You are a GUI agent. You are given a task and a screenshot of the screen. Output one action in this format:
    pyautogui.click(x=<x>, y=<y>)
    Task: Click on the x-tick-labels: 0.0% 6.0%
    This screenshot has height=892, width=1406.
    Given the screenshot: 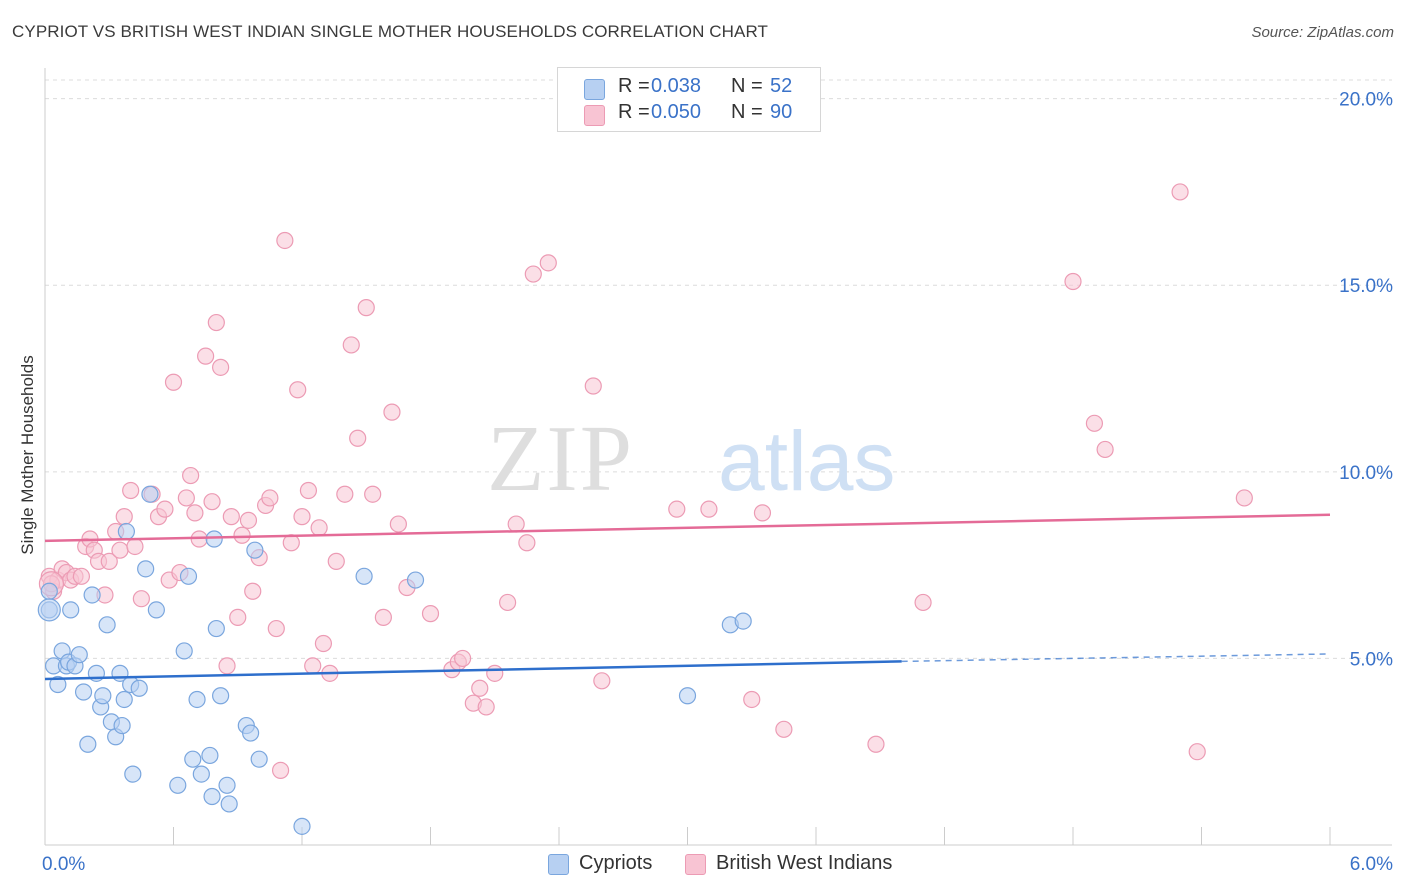 What is the action you would take?
    pyautogui.click(x=717, y=864)
    